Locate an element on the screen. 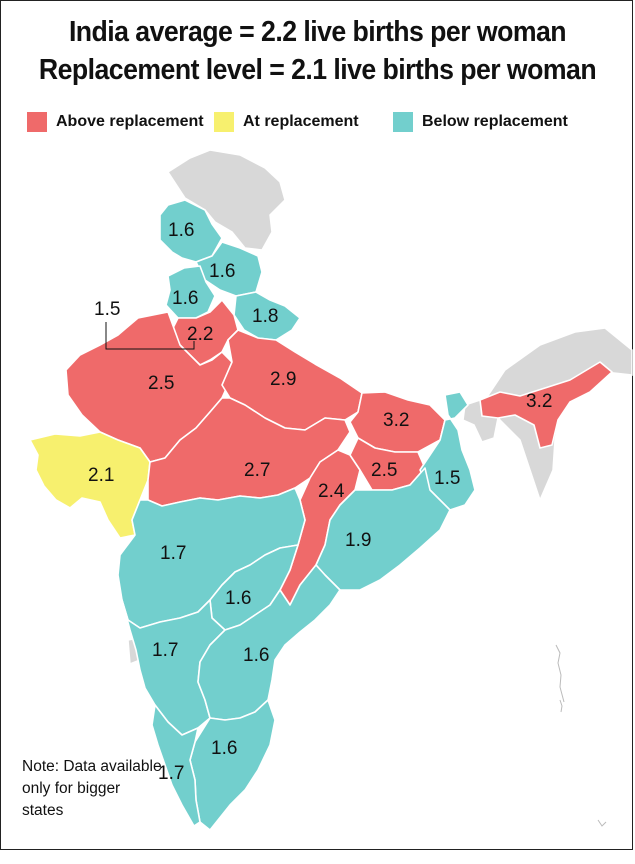 The image size is (635, 864). legend-item-above: Above replacement is located at coordinates (115, 122).